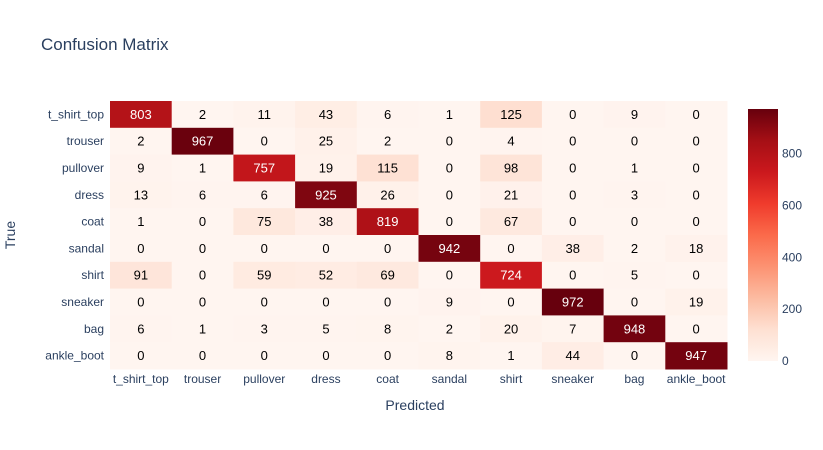  Describe the element at coordinates (92, 275) in the screenshot. I see `y-tick-label: shirt` at that location.